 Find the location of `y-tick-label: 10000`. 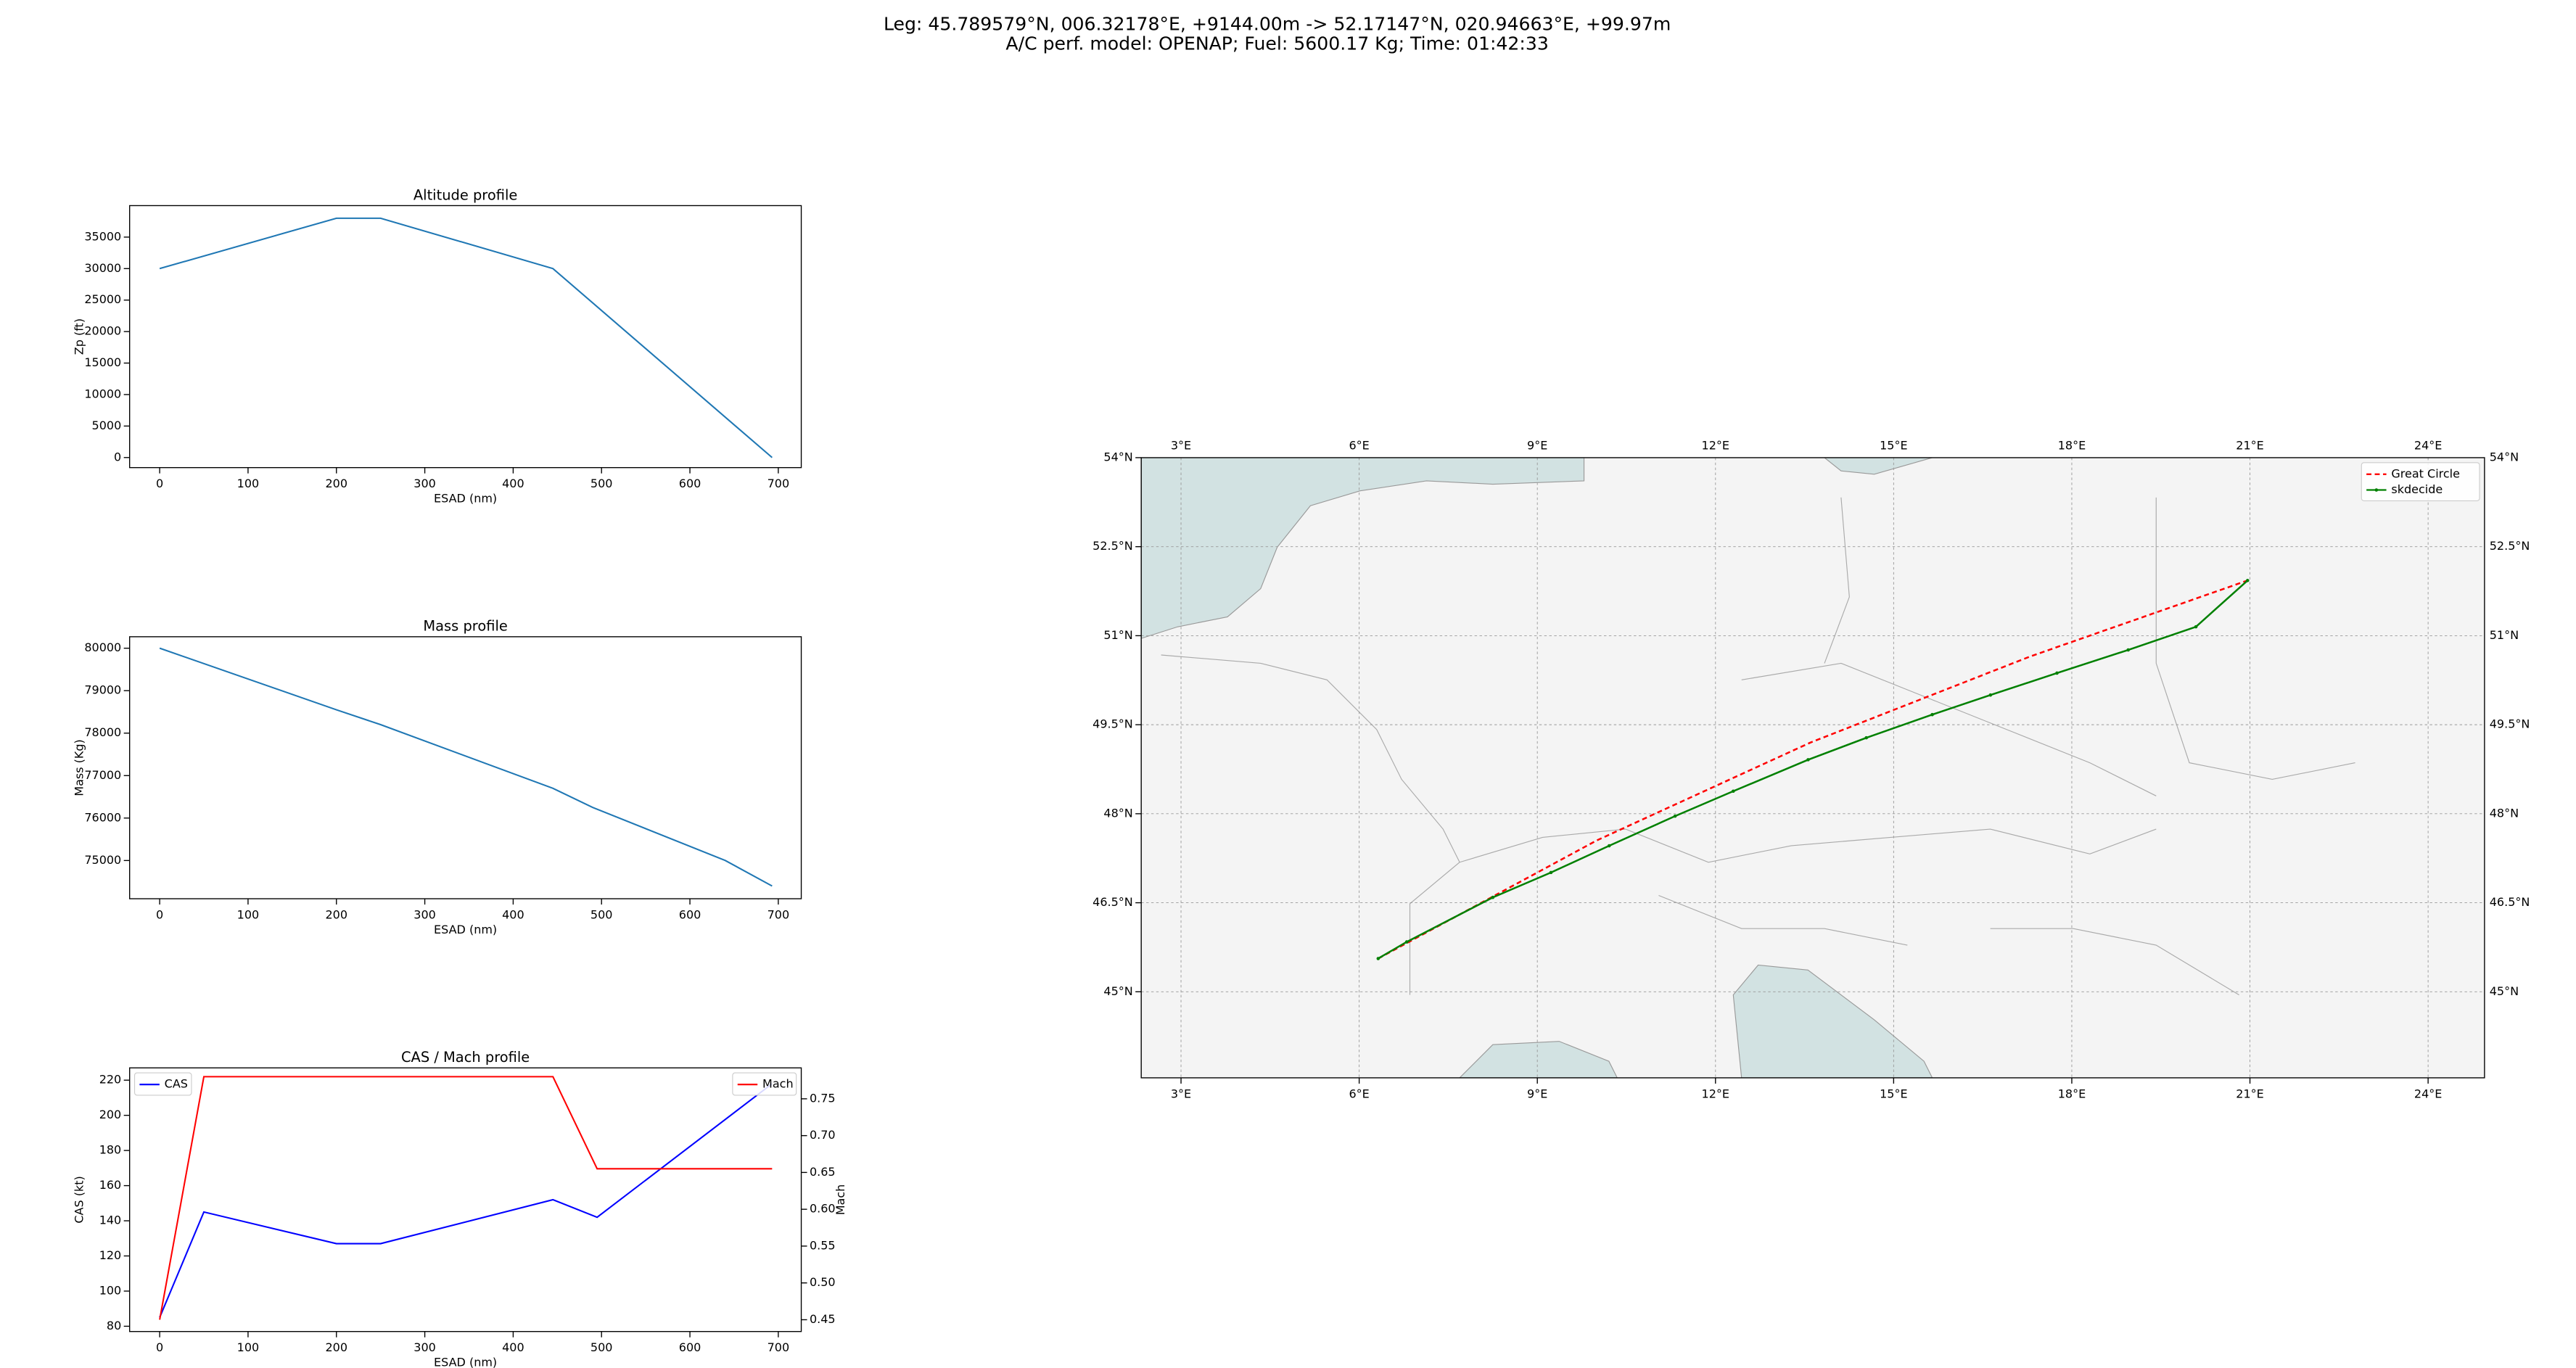

y-tick-label: 10000 is located at coordinates (102, 393).